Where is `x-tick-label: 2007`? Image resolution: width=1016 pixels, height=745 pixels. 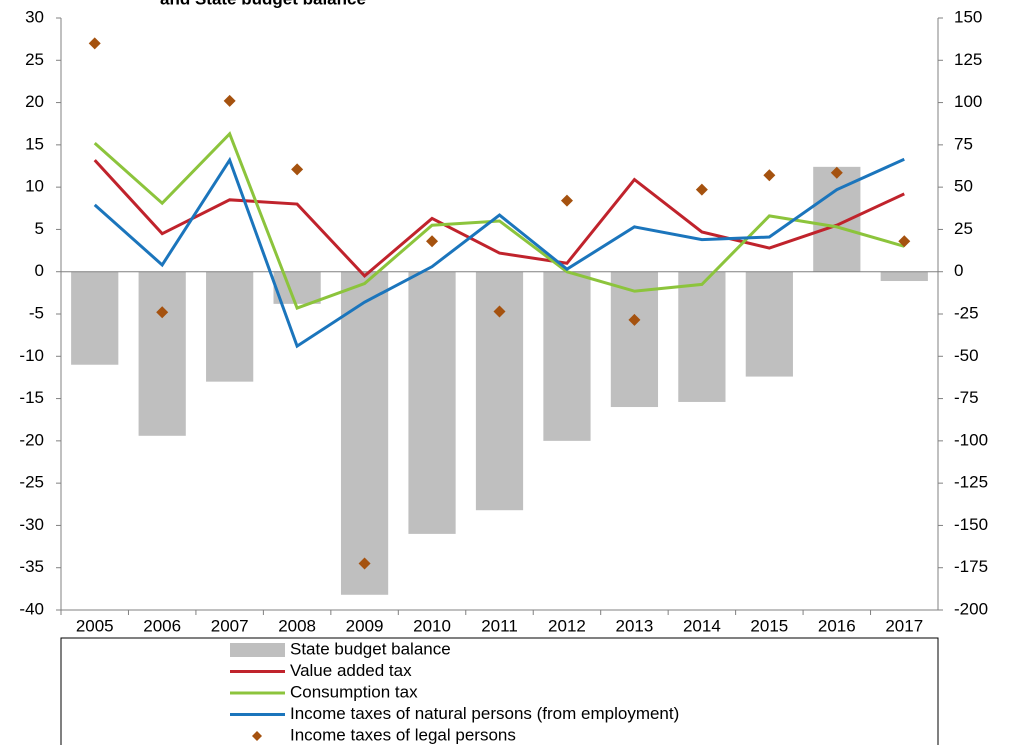 x-tick-label: 2007 is located at coordinates (230, 625).